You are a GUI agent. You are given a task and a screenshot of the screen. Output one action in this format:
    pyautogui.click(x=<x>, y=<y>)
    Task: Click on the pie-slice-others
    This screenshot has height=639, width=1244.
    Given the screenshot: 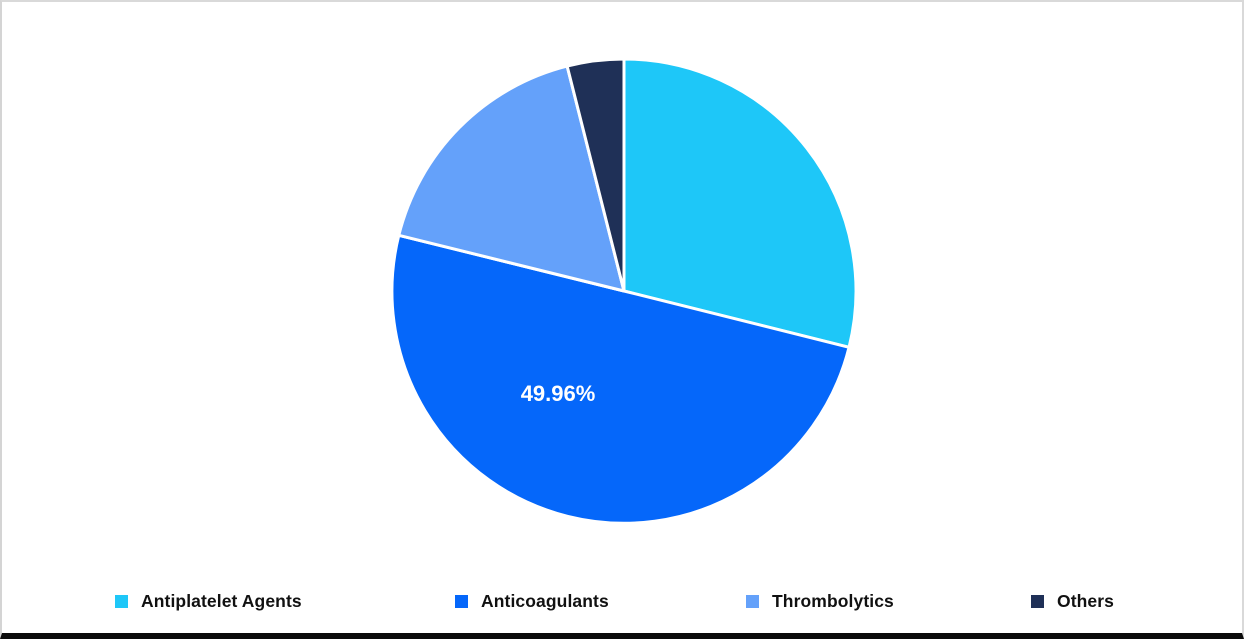 What is the action you would take?
    pyautogui.click(x=595, y=175)
    